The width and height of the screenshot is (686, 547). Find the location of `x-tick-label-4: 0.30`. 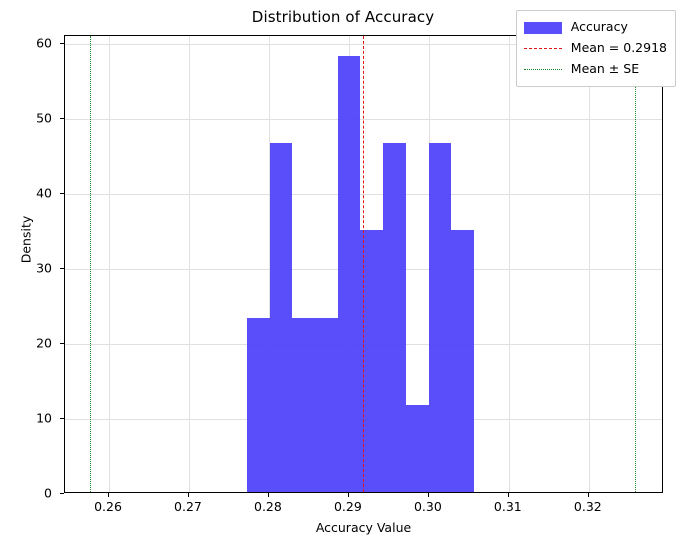

x-tick-label-4: 0.30 is located at coordinates (427, 506).